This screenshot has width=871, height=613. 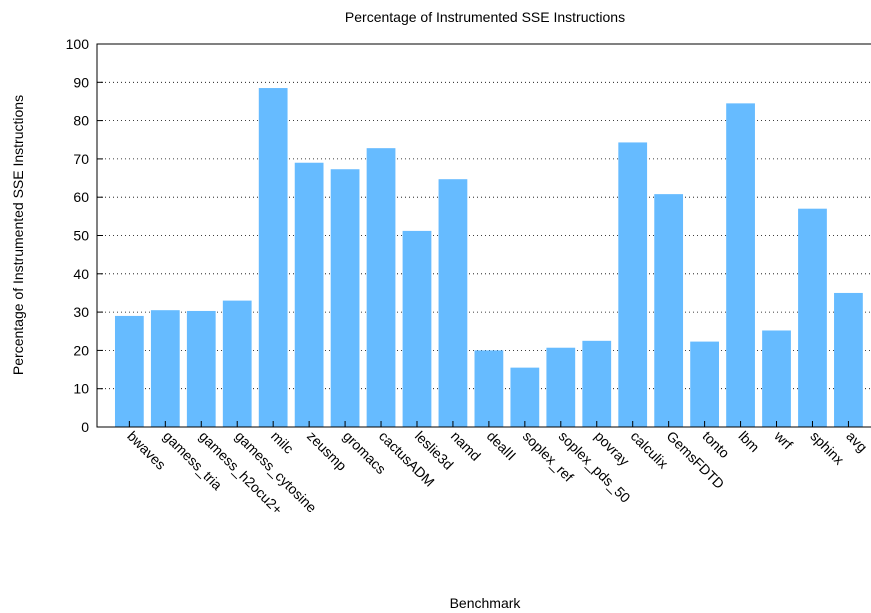 What do you see at coordinates (146, 450) in the screenshot?
I see `x-tick-label: bwaves` at bounding box center [146, 450].